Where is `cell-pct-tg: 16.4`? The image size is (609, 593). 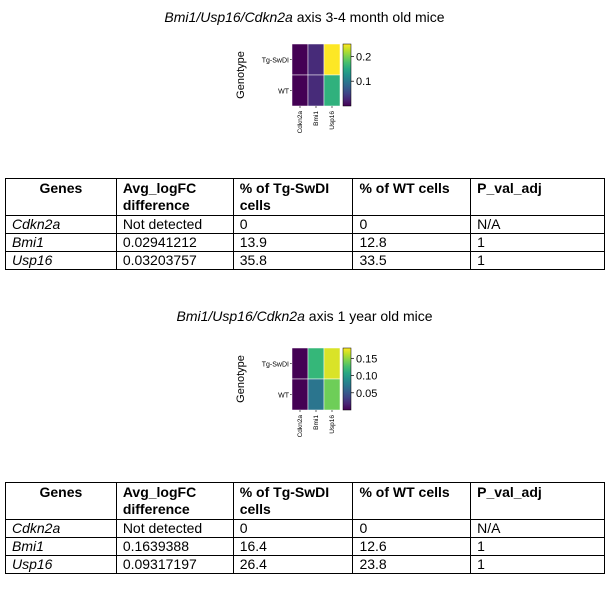
cell-pct-tg: 16.4 is located at coordinates (293, 546).